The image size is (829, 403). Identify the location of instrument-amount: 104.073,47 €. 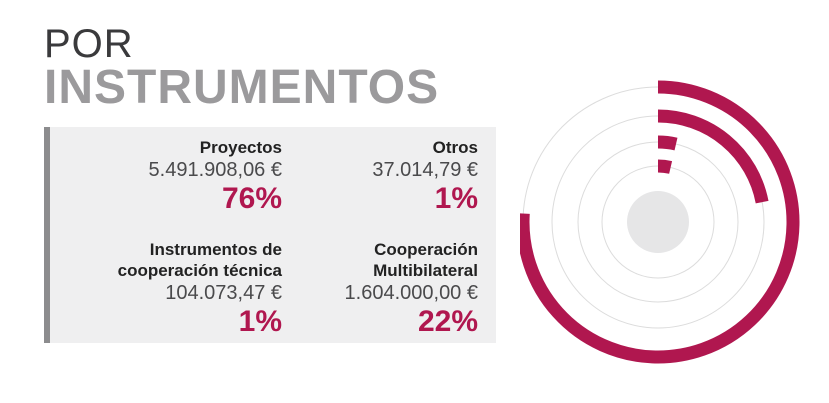
(223, 293).